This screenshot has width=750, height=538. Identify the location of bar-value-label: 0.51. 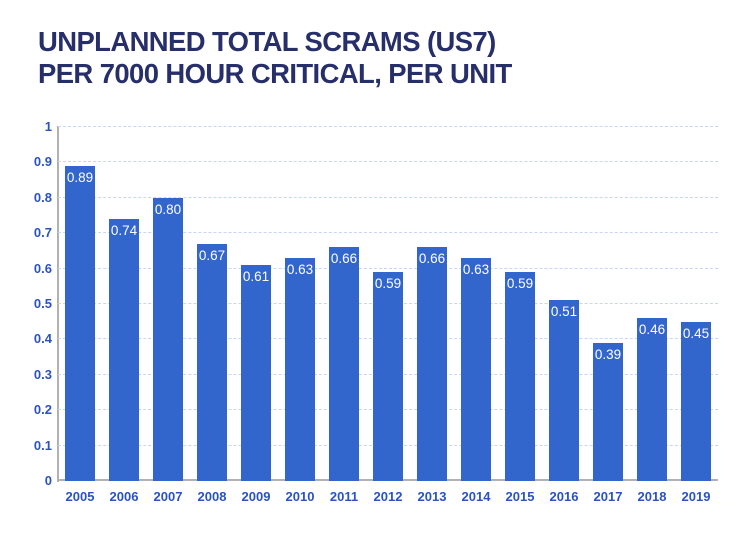
(564, 312).